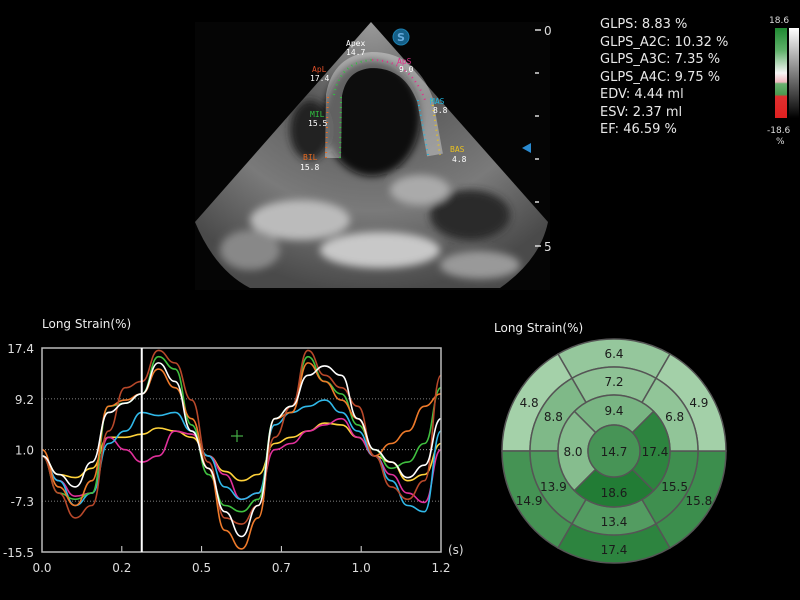 Image resolution: width=800 pixels, height=600 pixels. I want to click on segment-value: 6.8, so click(674, 417).